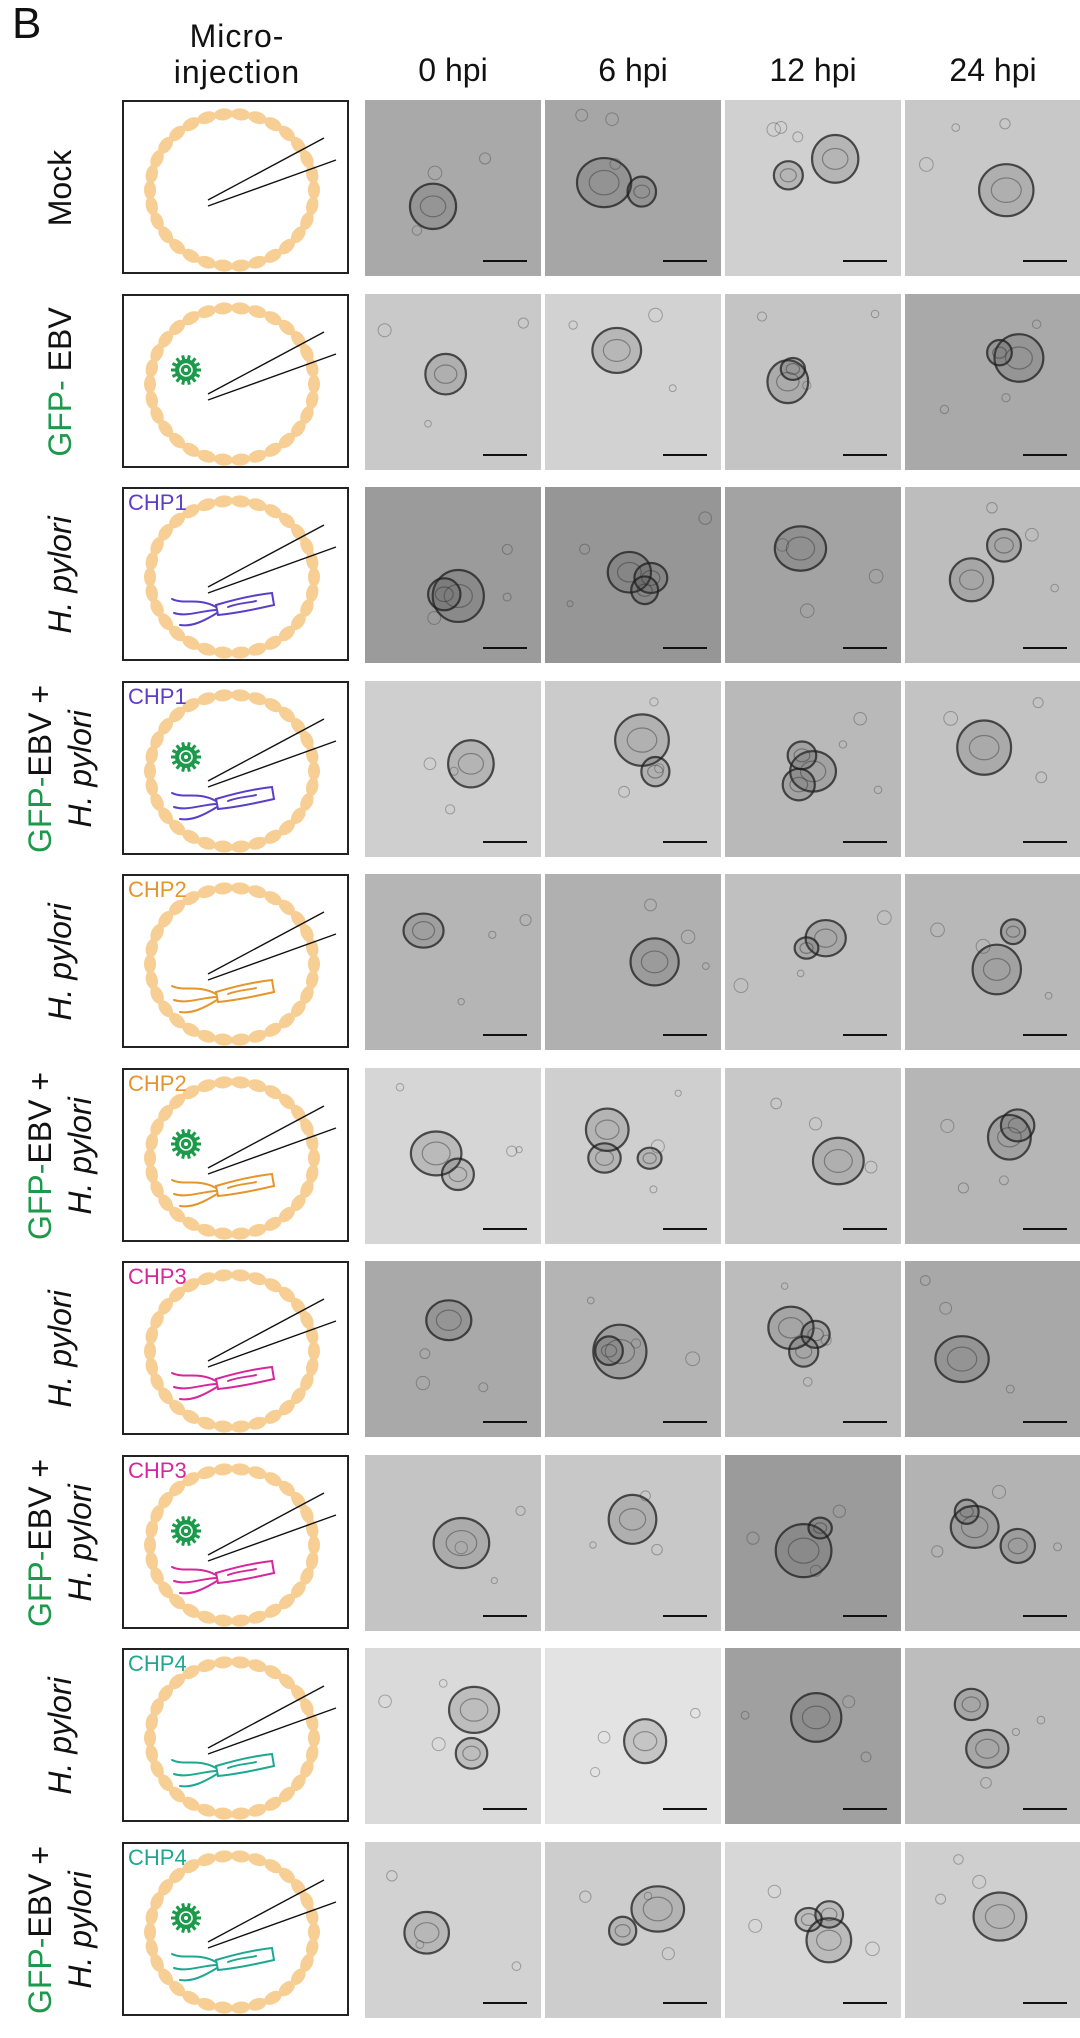 The height and width of the screenshot is (2038, 1080). I want to click on row-label-line: Mock, so click(60, 188).